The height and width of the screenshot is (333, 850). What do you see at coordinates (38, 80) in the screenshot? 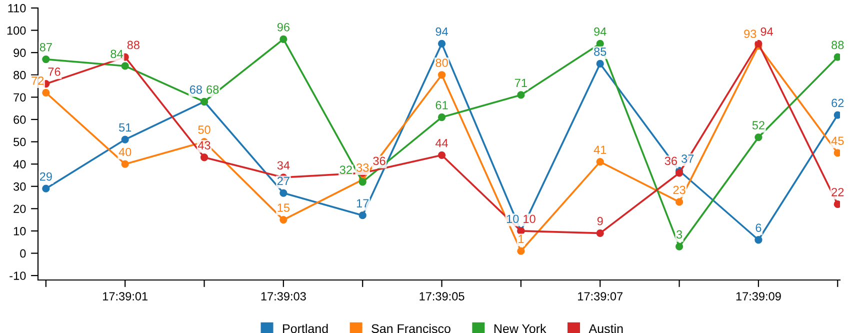
I see `data-label: 72` at bounding box center [38, 80].